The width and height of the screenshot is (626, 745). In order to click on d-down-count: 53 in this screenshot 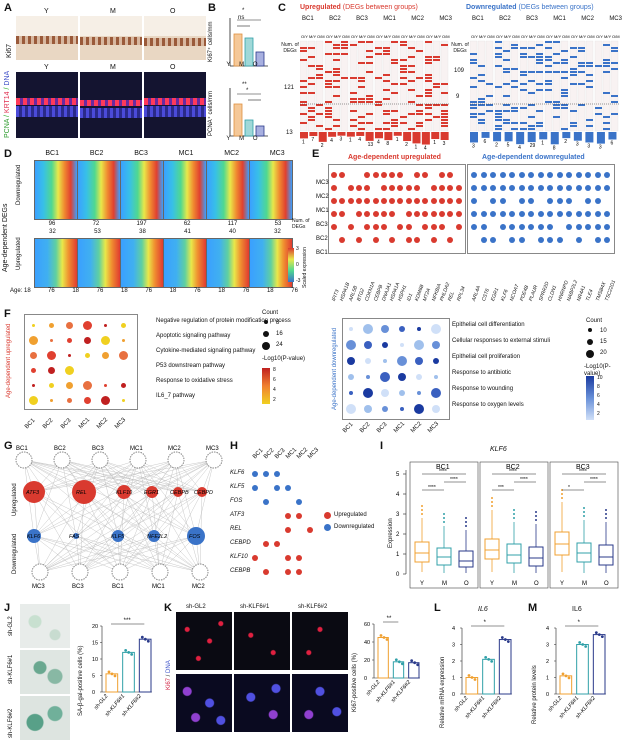, I will do `click(278, 224)`.